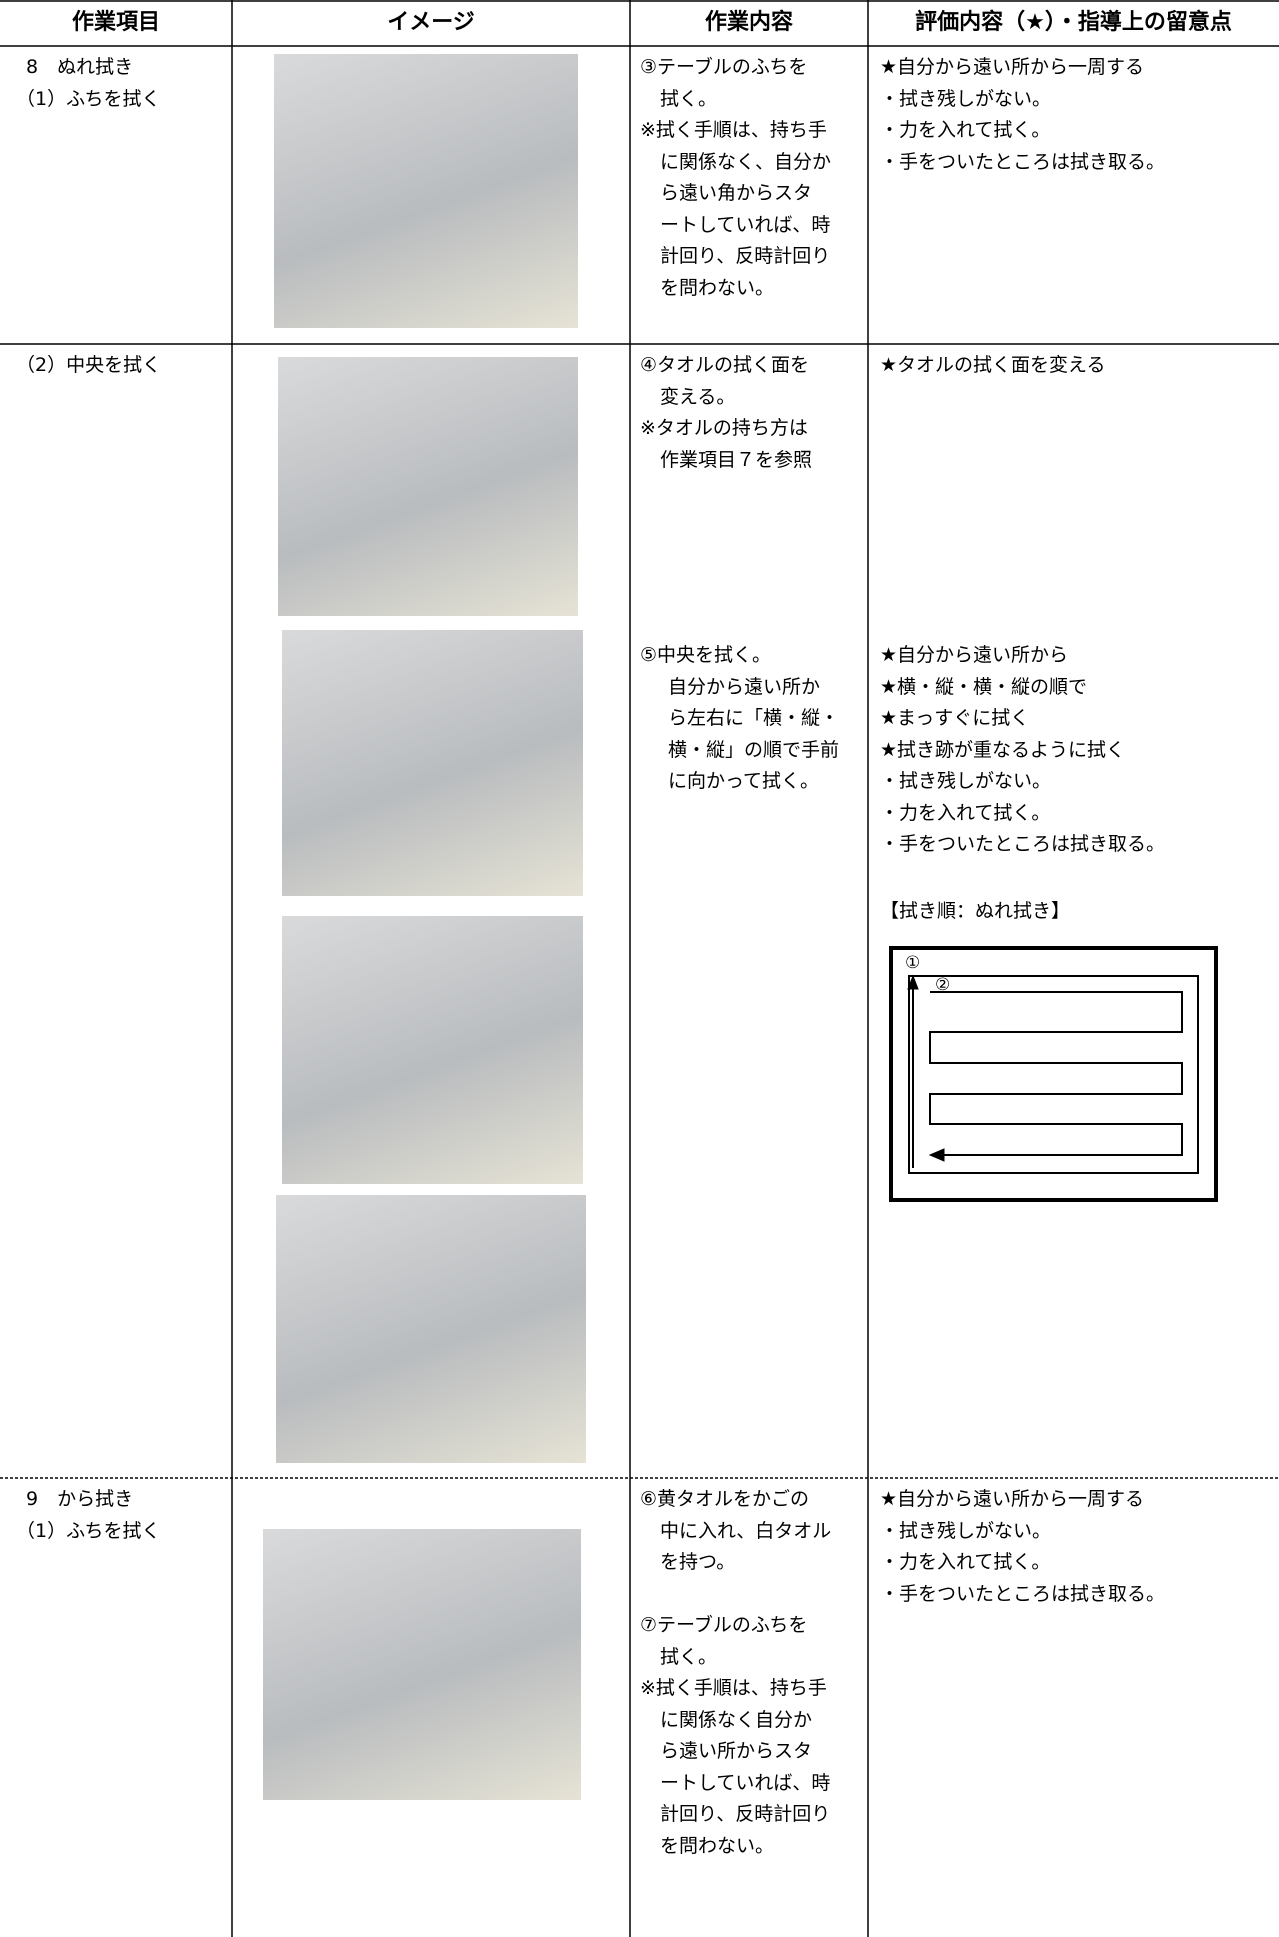  What do you see at coordinates (955, 718) in the screenshot?
I see `evaluation-text: ★まっすぐに拭く` at bounding box center [955, 718].